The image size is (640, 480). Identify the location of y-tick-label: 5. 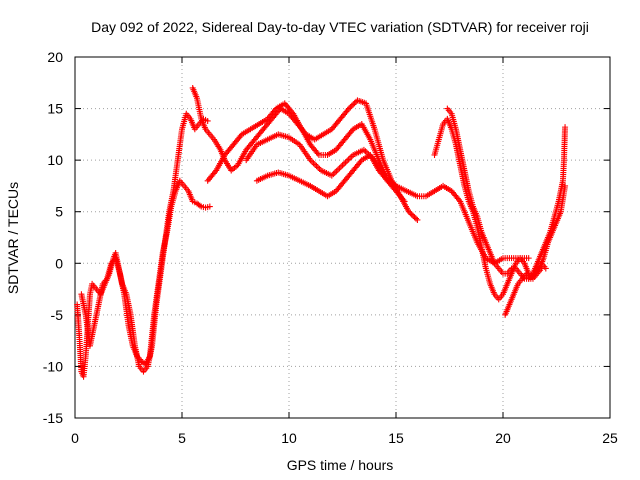
(59, 212).